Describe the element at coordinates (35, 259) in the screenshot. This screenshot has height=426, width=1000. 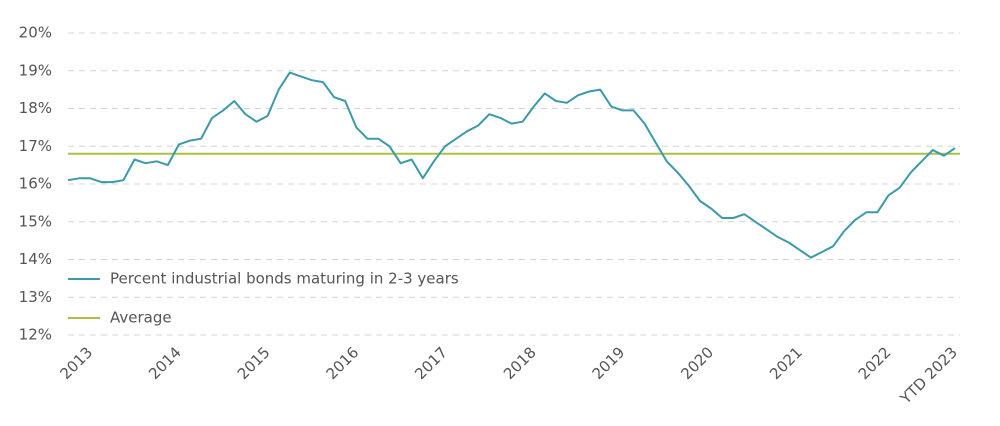
I see `y-tick-label: 14%` at that location.